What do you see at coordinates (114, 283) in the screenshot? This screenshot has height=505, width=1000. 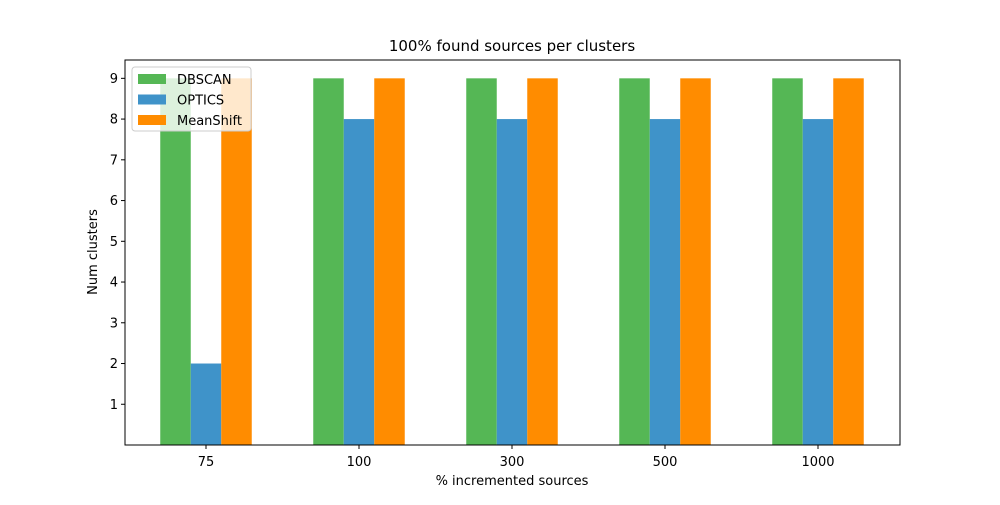 I see `y-tick-label: 4` at bounding box center [114, 283].